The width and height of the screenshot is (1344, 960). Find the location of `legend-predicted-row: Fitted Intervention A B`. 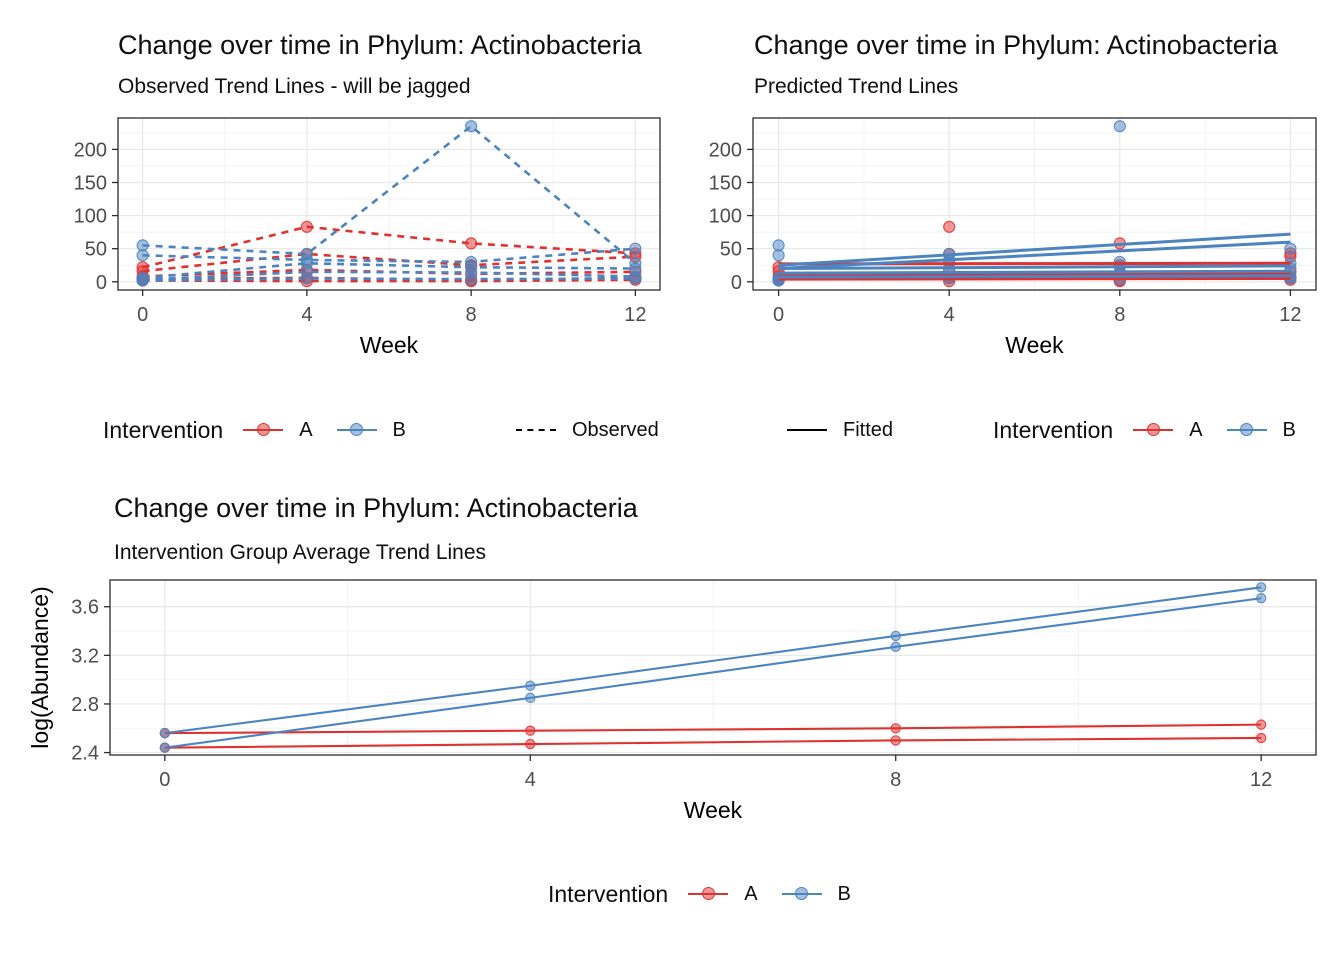

legend-predicted-row: Fitted Intervention A B is located at coordinates (672, 430).